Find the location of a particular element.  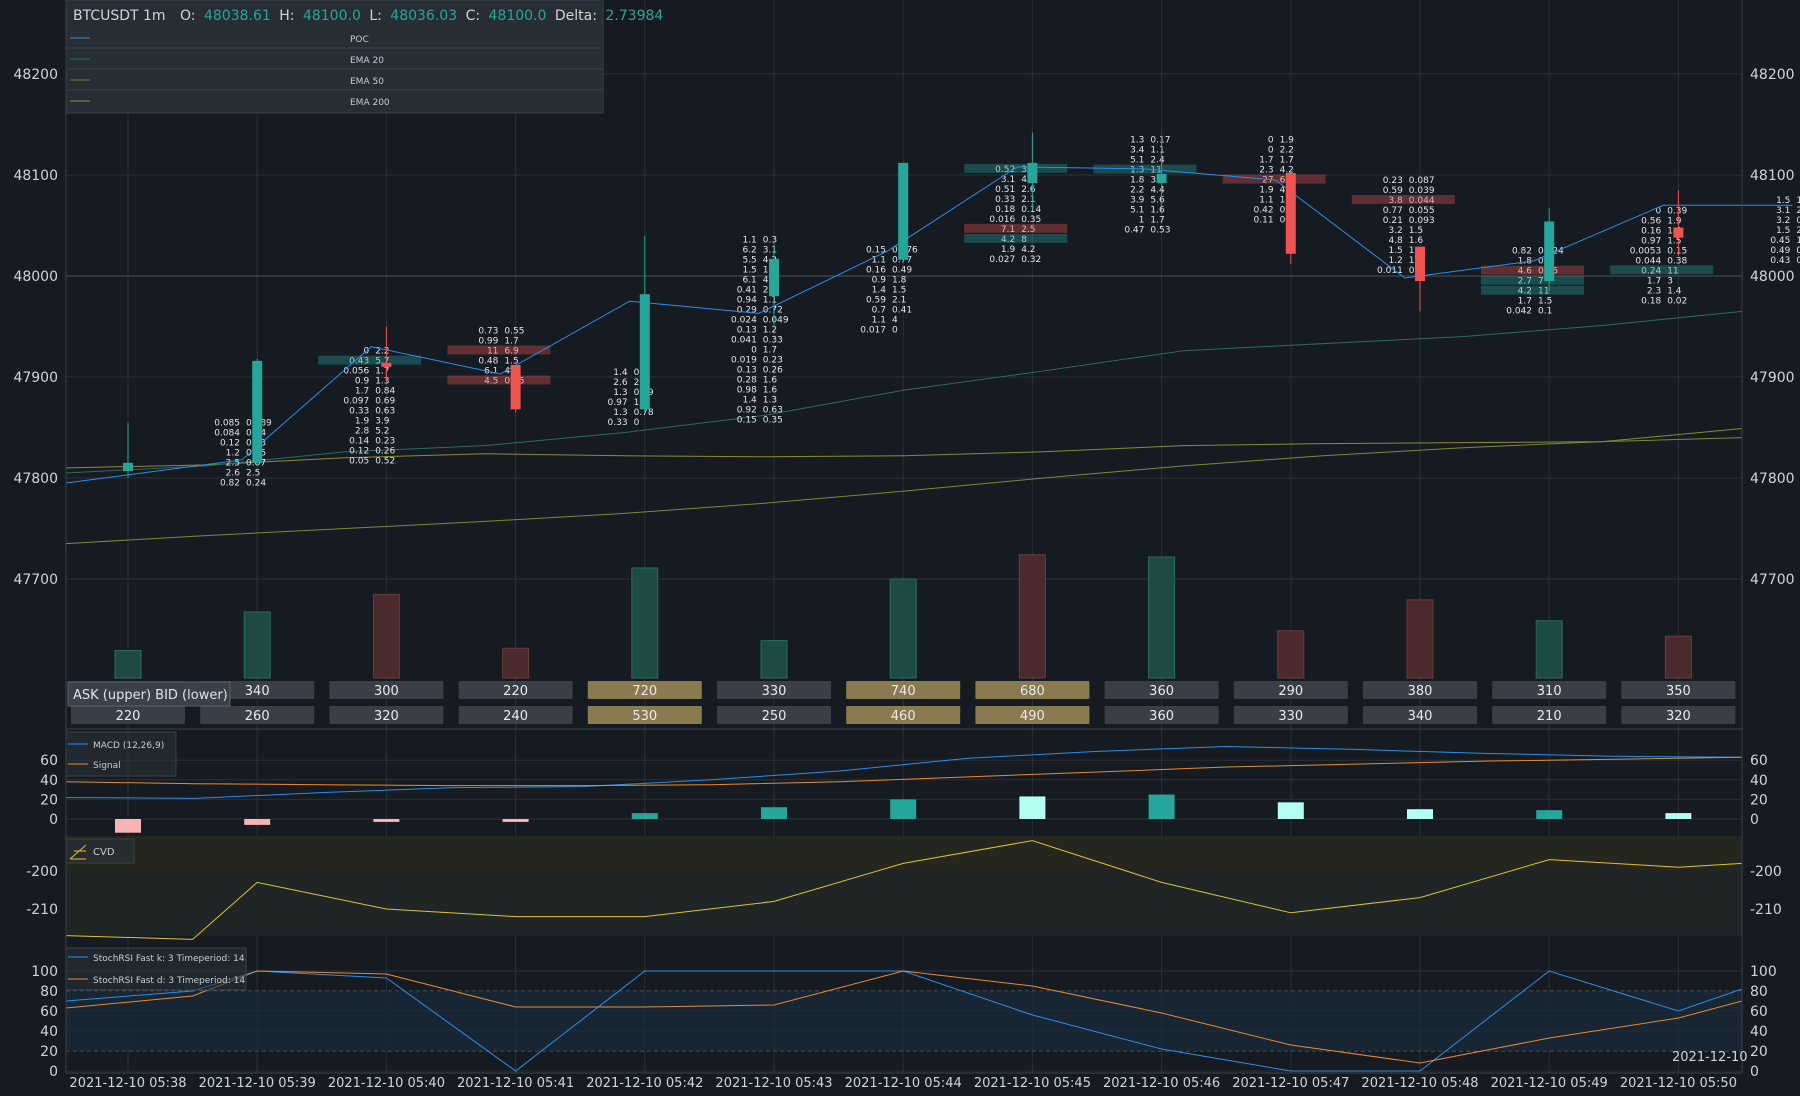

footprint-ask: 0.46 is located at coordinates (1798, 261).